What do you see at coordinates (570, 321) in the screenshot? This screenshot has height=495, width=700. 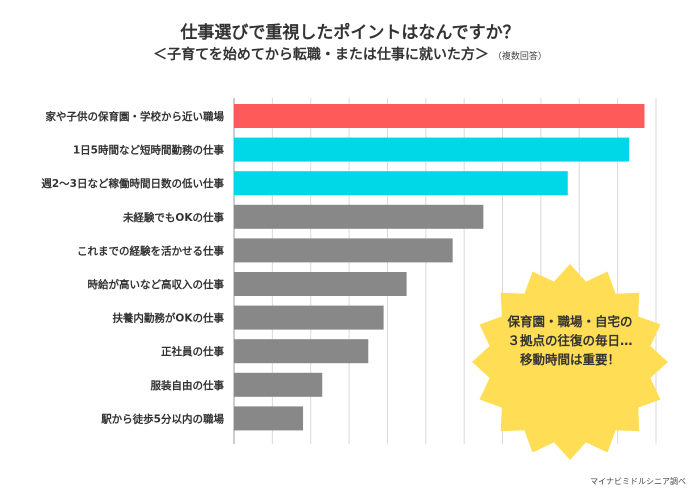 I see `callout-line-1: 保育園・職場・自宅の` at bounding box center [570, 321].